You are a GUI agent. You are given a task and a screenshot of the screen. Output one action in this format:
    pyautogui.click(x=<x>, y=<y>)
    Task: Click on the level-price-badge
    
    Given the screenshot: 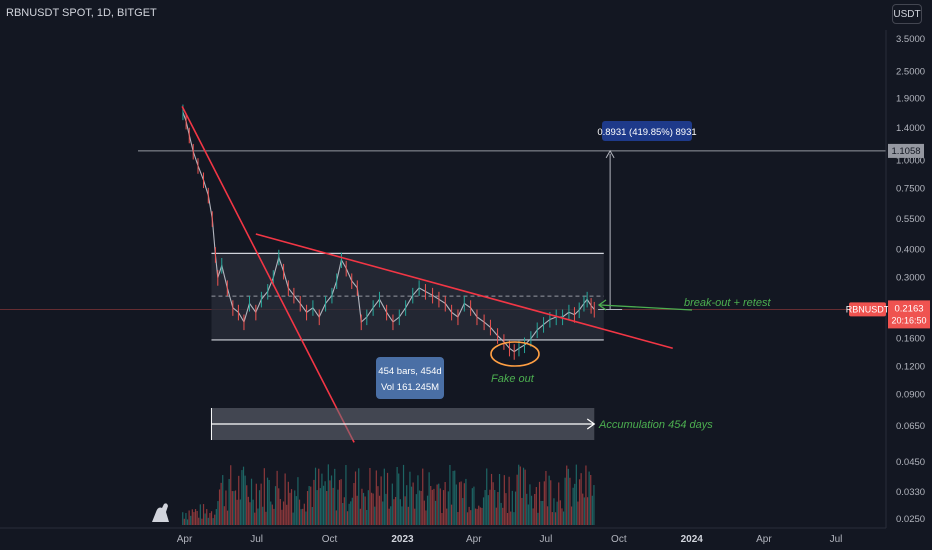 What is the action you would take?
    pyautogui.click(x=906, y=150)
    